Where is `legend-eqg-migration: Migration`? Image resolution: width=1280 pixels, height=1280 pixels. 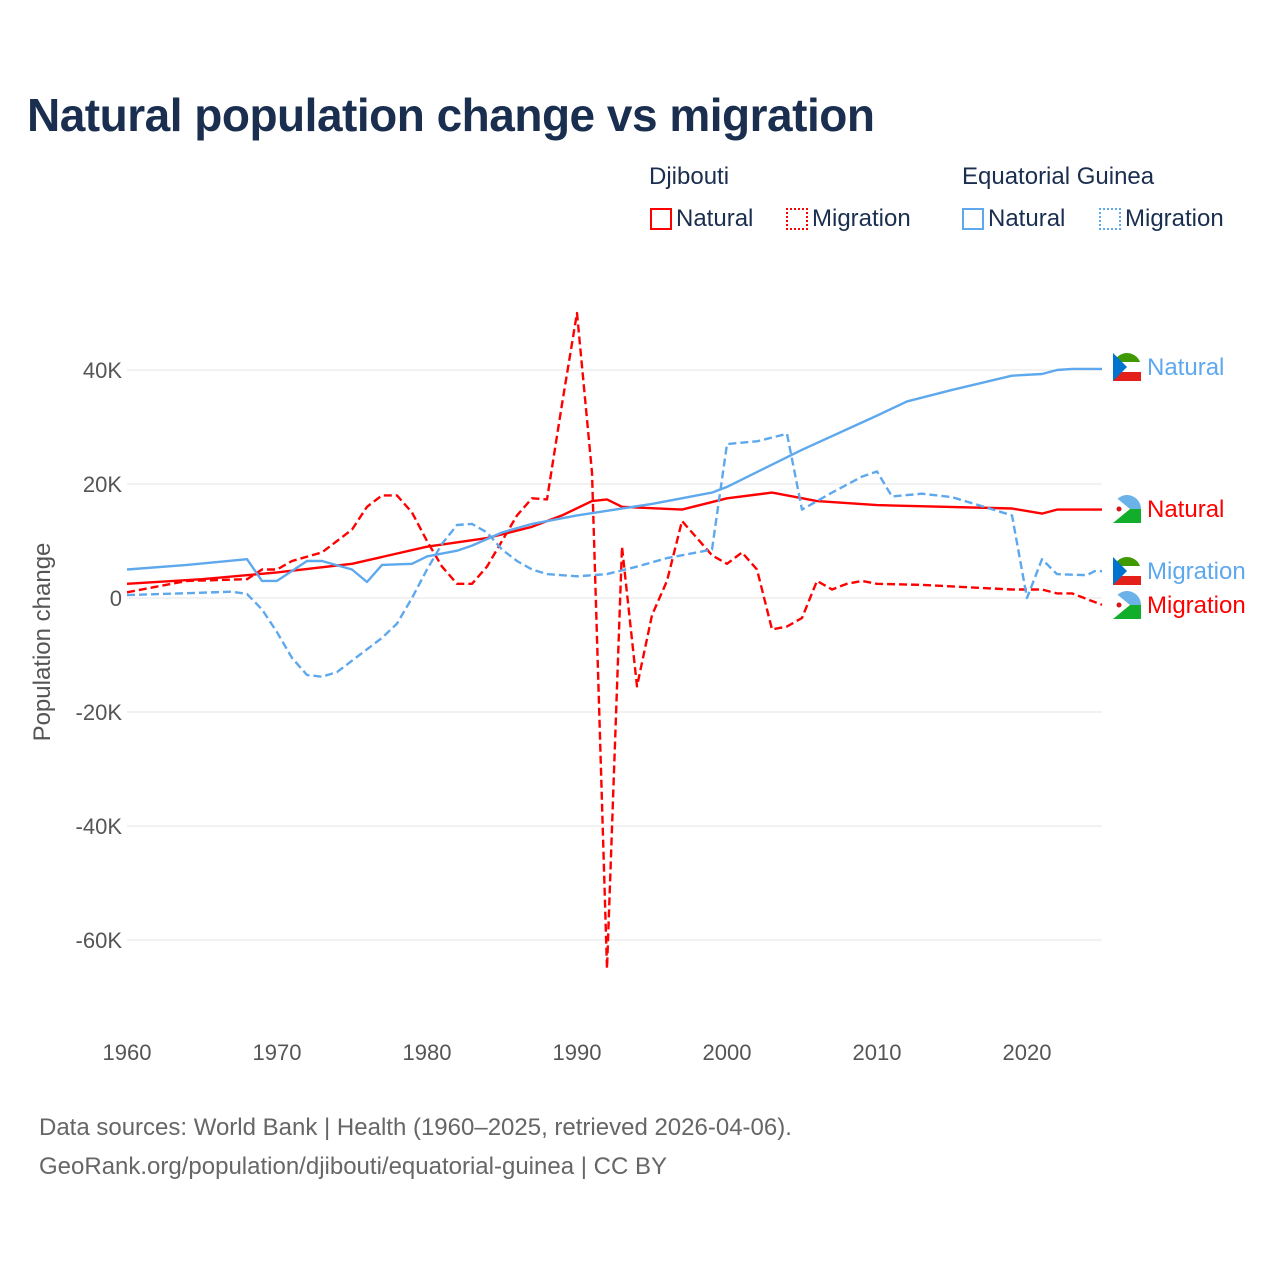 legend-eqg-migration: Migration is located at coordinates (1161, 219).